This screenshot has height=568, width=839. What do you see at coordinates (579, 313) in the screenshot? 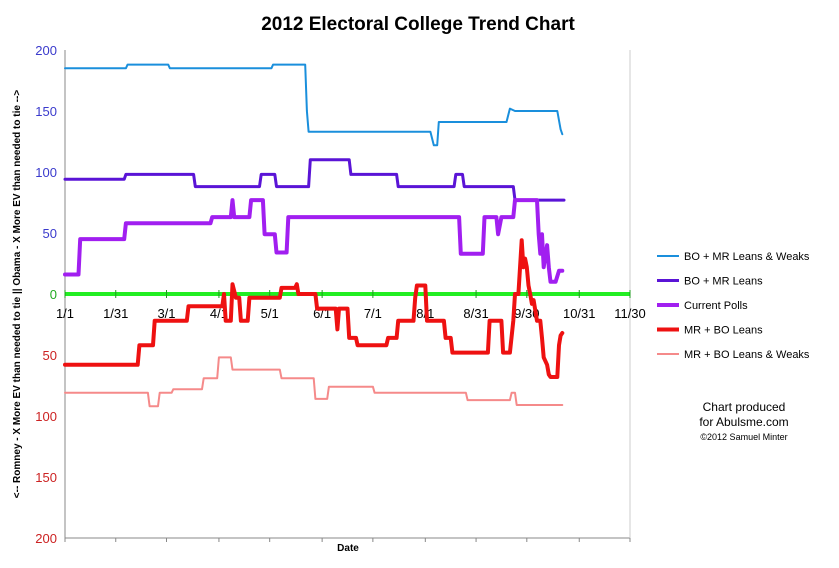
I see `x-tick-label-10: 10/31` at bounding box center [579, 313].